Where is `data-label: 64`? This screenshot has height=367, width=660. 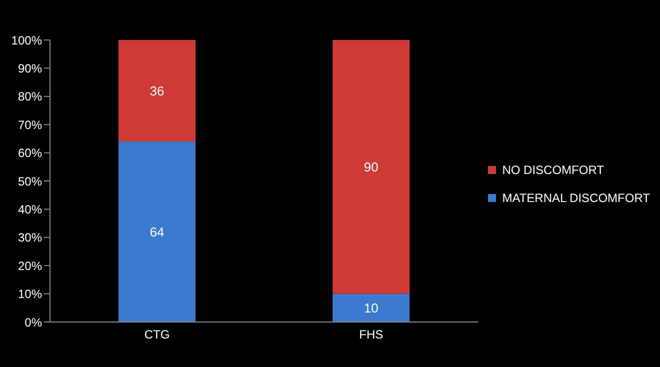
data-label: 64 is located at coordinates (157, 232).